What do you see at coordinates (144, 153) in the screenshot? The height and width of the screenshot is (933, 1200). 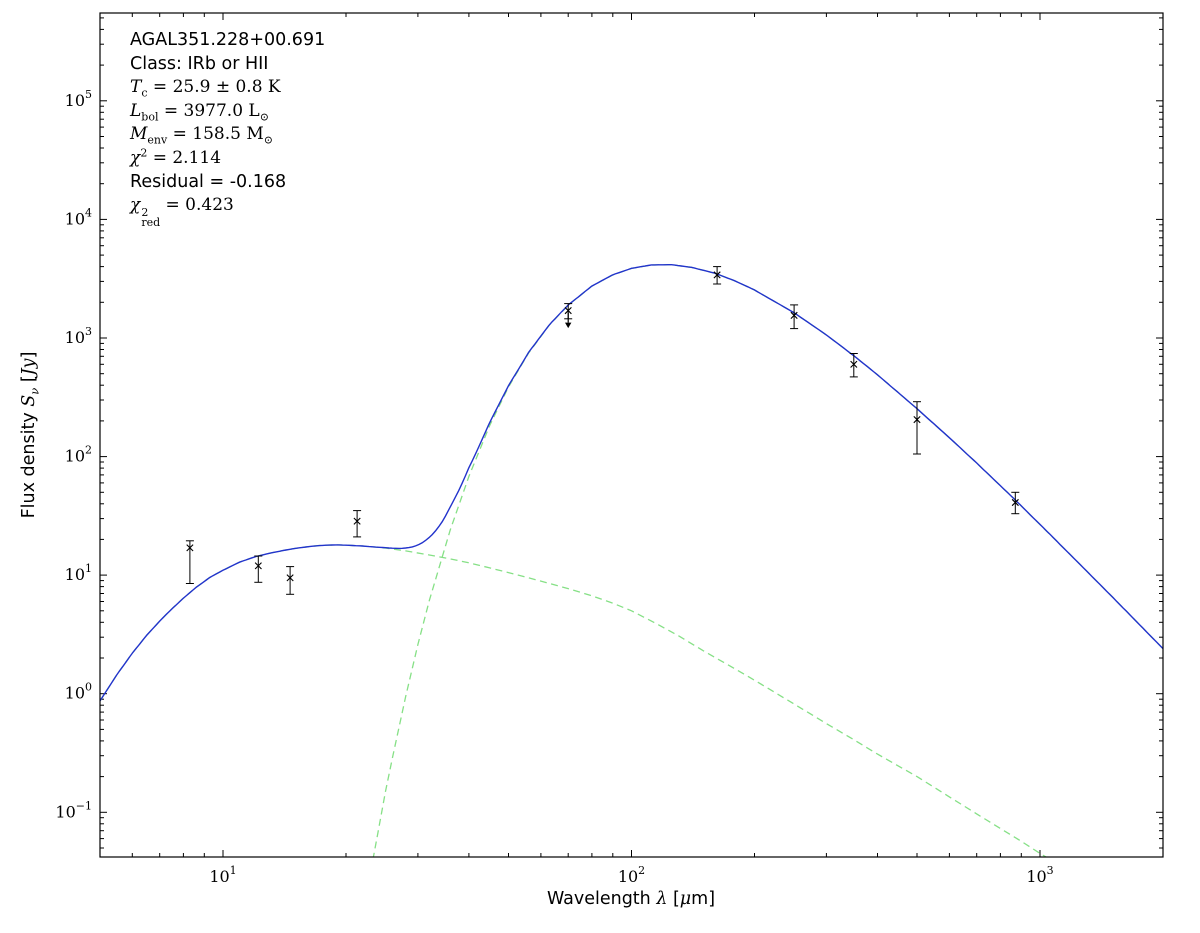 I see `chi2-exponent: 2` at bounding box center [144, 153].